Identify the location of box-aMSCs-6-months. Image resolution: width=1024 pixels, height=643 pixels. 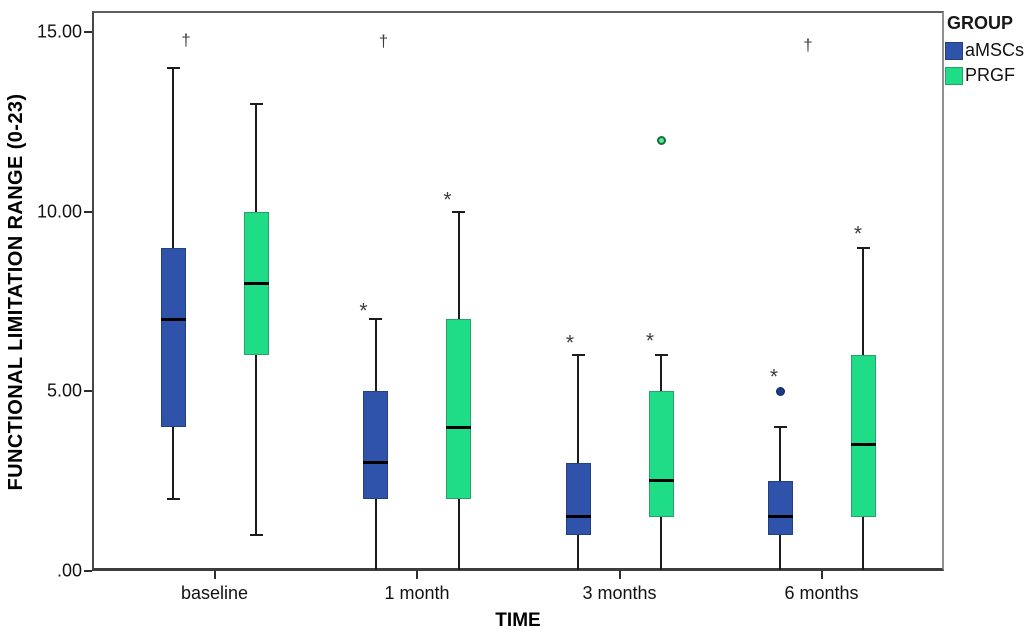
(780, 507).